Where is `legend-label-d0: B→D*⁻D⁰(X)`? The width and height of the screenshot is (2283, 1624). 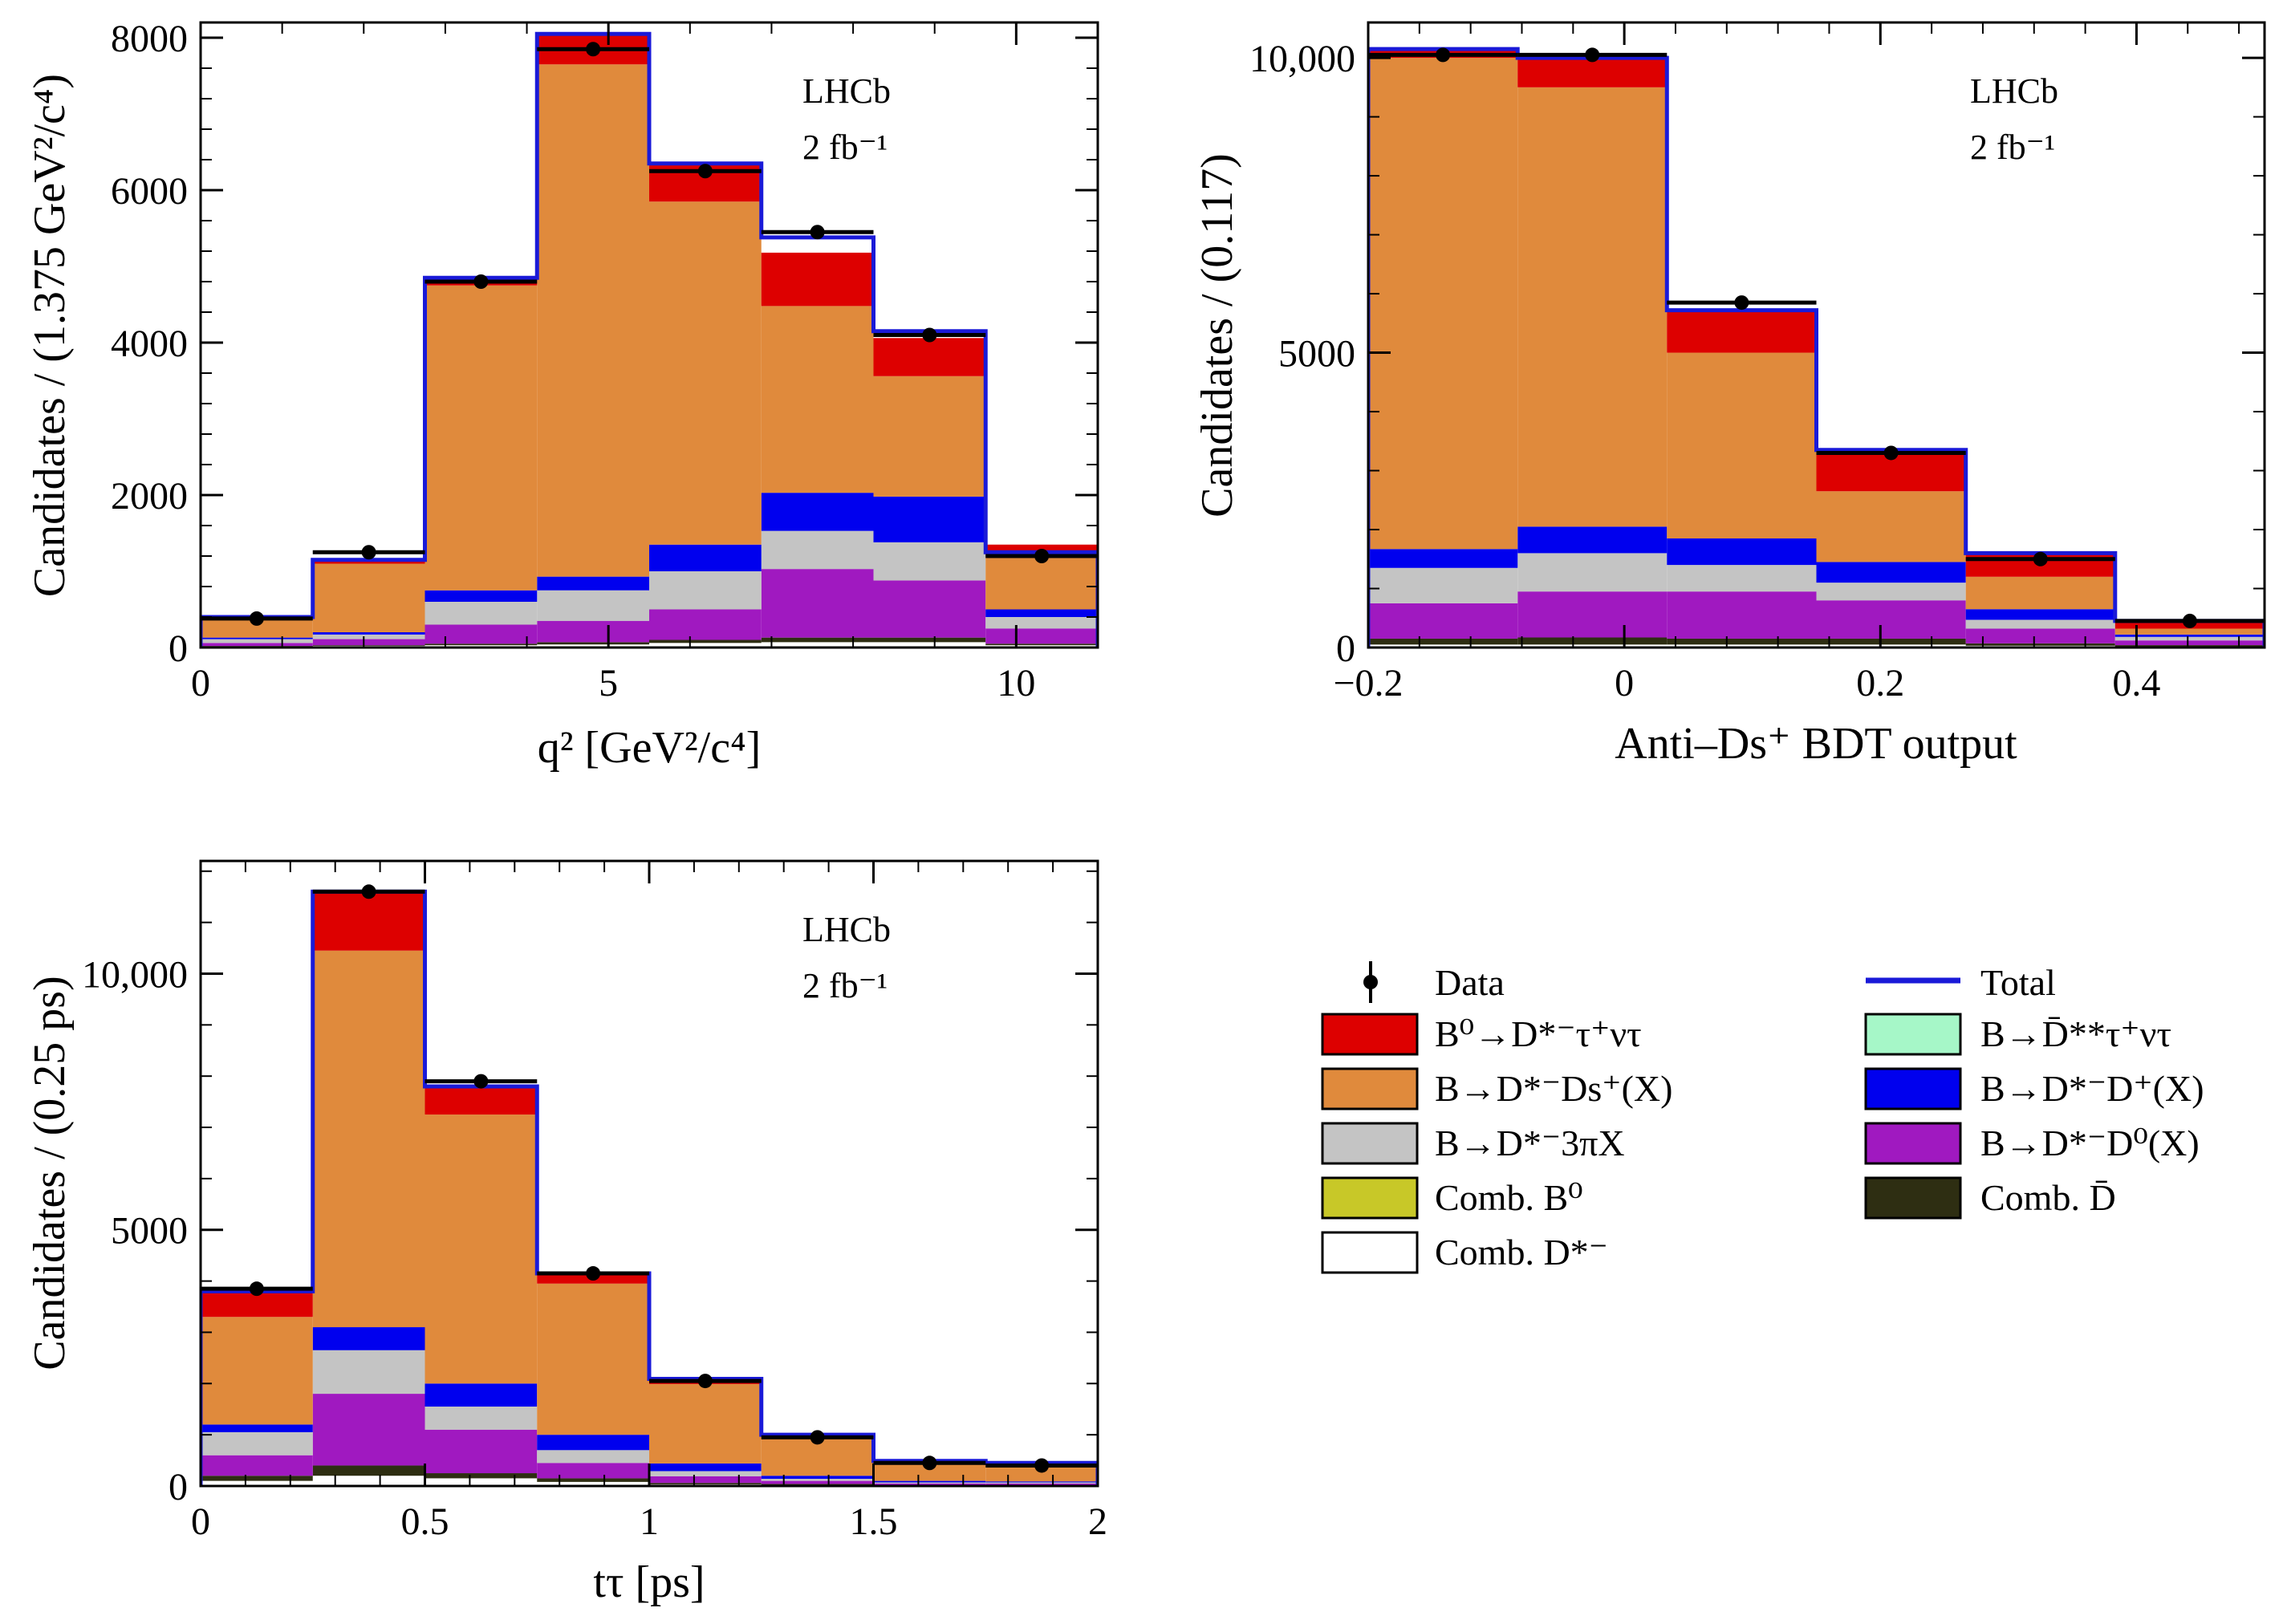 legend-label-d0: B→D*⁻D⁰(X) is located at coordinates (2090, 1143).